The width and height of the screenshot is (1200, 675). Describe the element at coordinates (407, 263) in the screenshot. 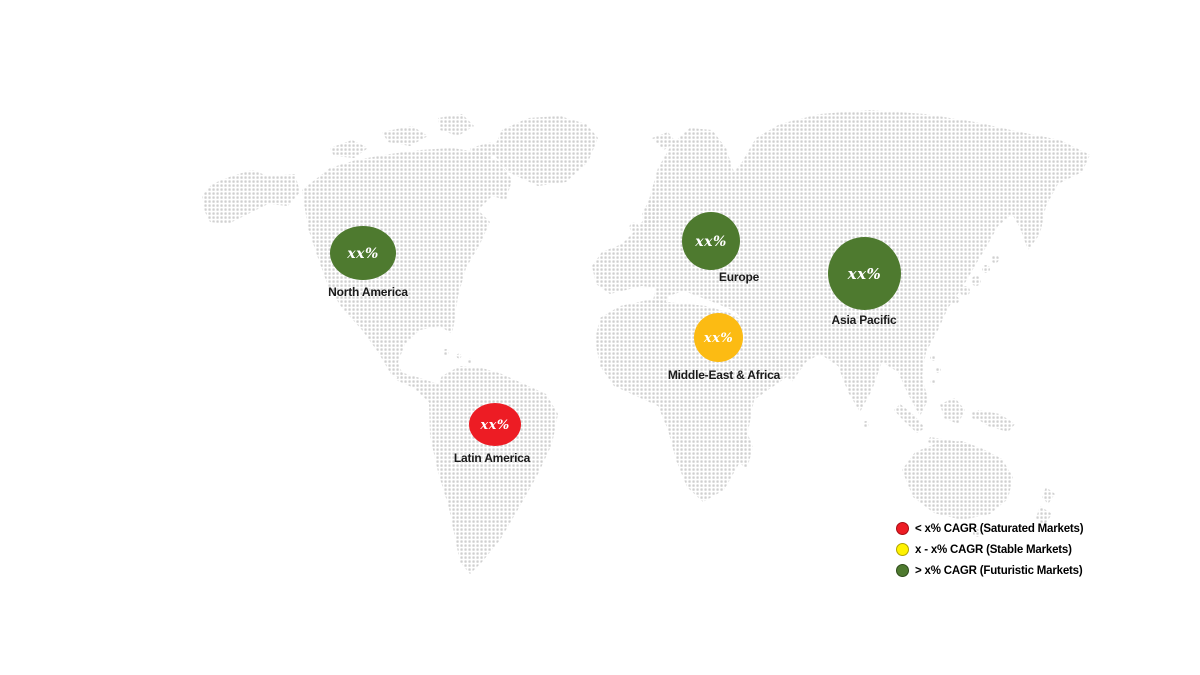

I see `landmass-north-america` at that location.